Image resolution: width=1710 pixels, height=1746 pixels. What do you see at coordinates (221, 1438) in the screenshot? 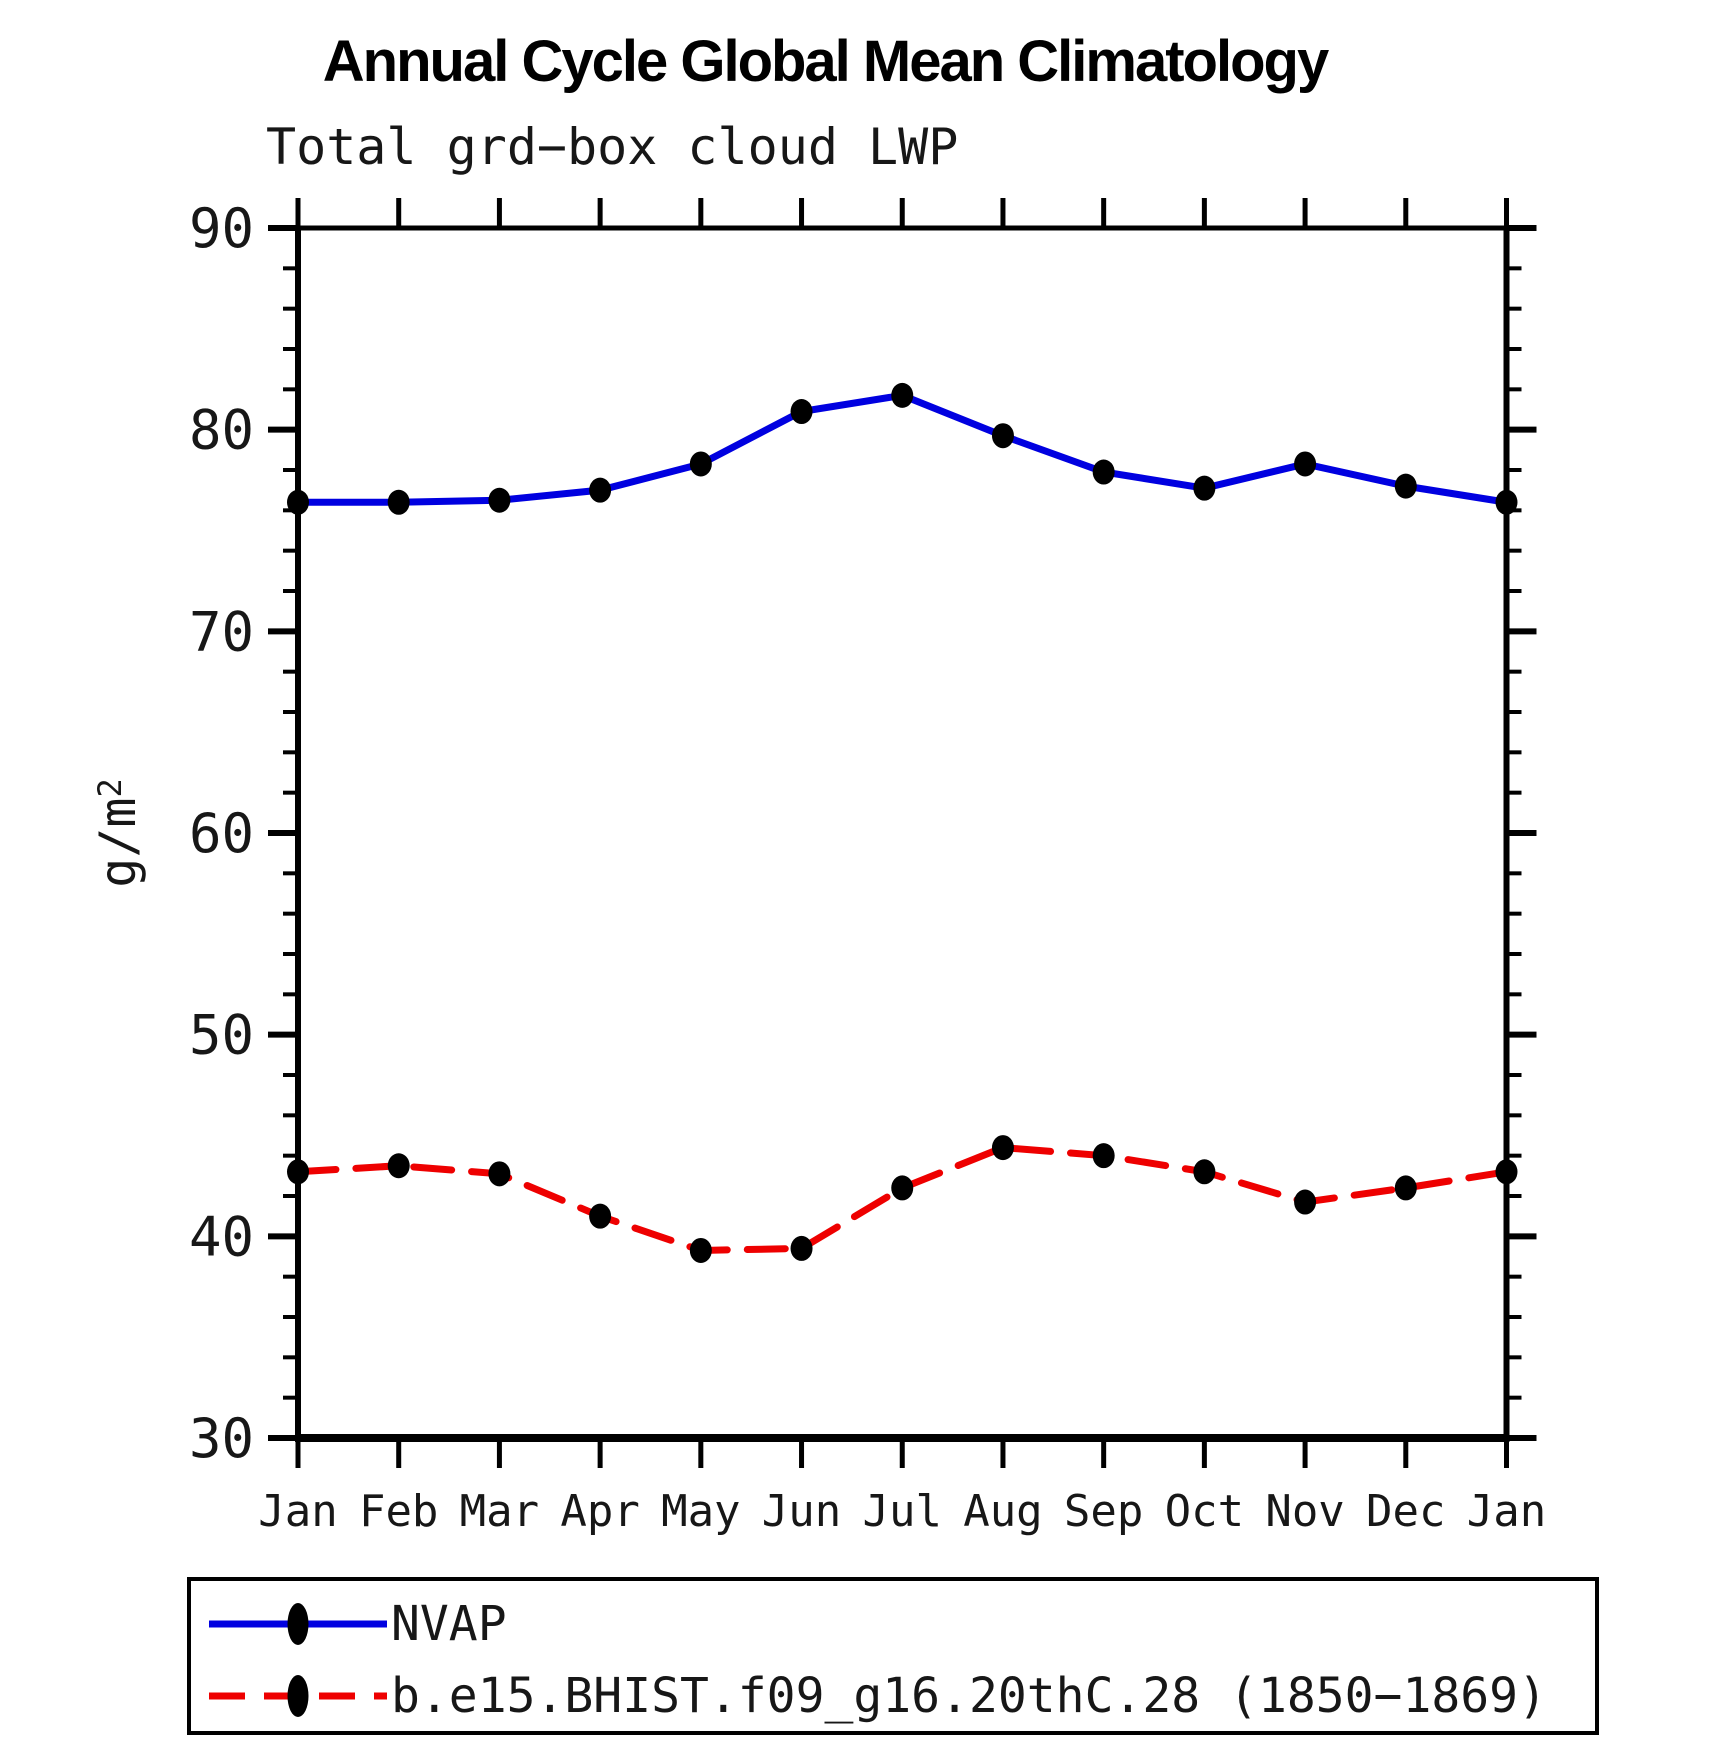
I see `svg-text: 30` at bounding box center [221, 1438].